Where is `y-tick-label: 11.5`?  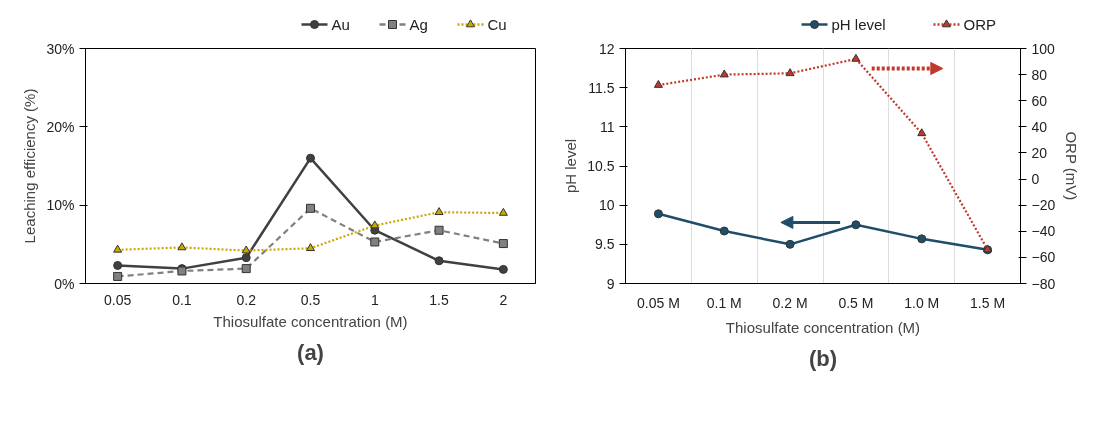 y-tick-label: 11.5 is located at coordinates (601, 87).